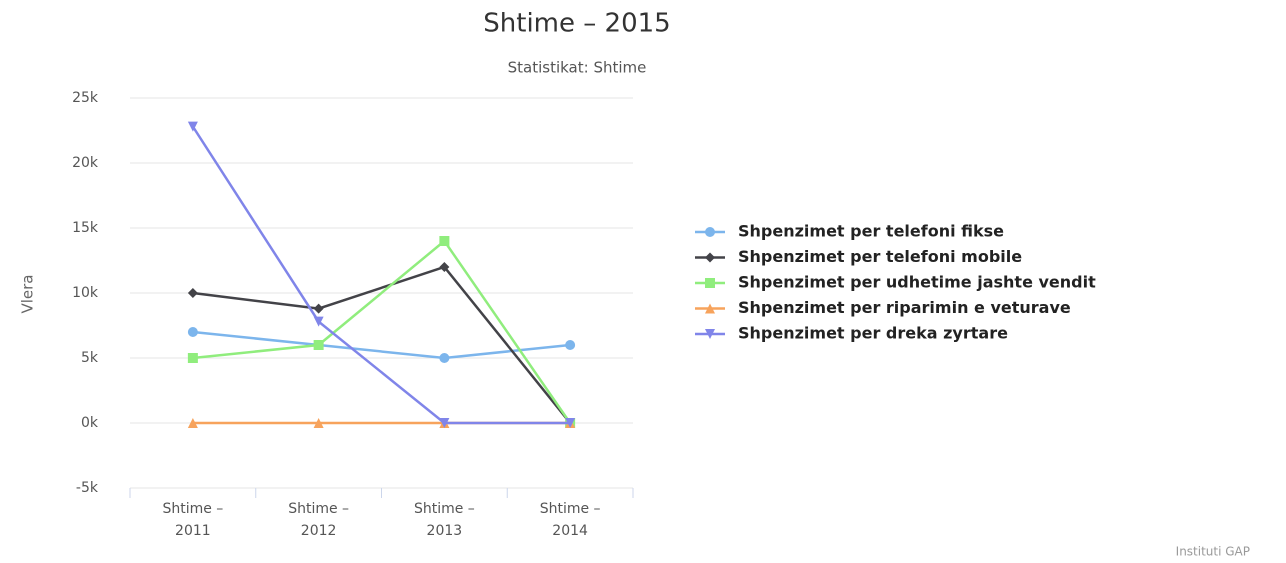 This screenshot has width=1286, height=563. Describe the element at coordinates (1213, 552) in the screenshot. I see `credit: Instituti GAP` at that location.